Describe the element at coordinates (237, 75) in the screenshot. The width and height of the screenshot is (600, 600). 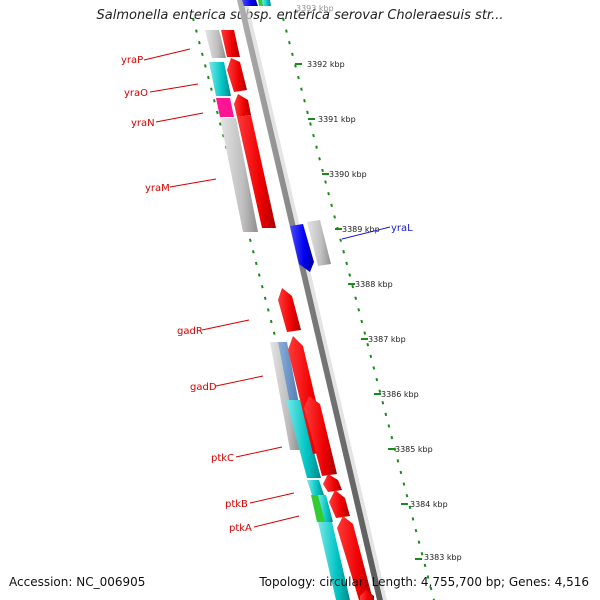
I see `yraO-gene` at that location.